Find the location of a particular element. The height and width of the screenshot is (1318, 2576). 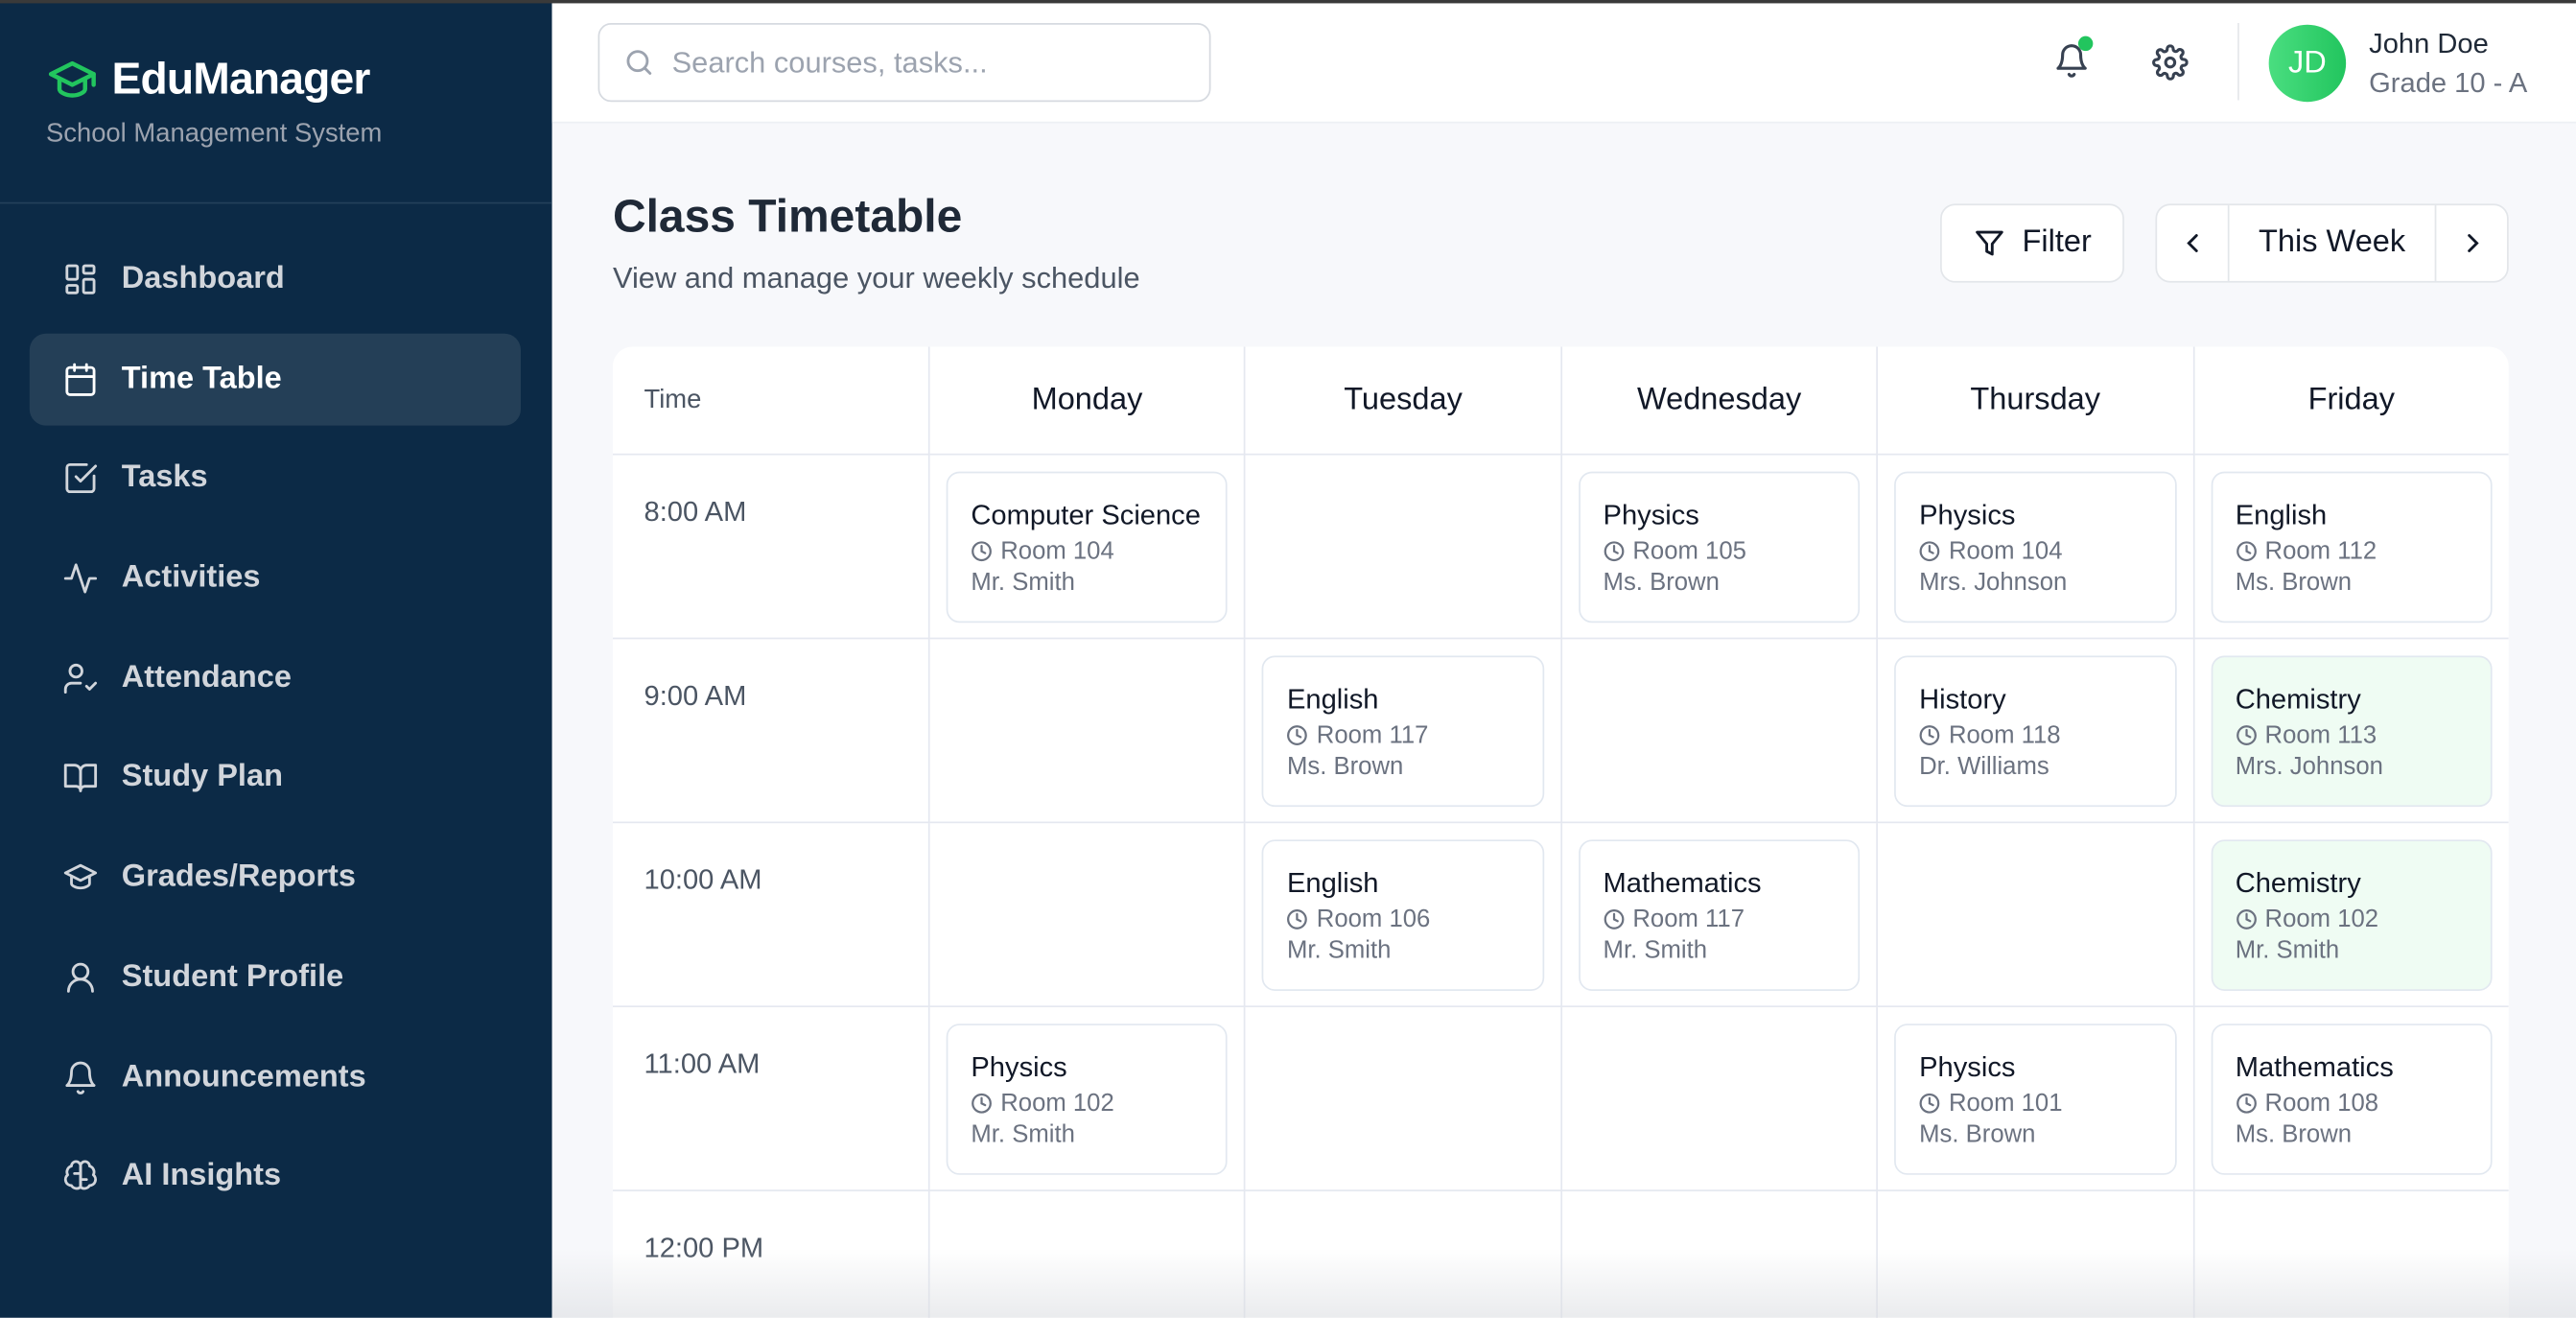

class-card: Physics Room 102 Mr. Smith is located at coordinates (1087, 1099).